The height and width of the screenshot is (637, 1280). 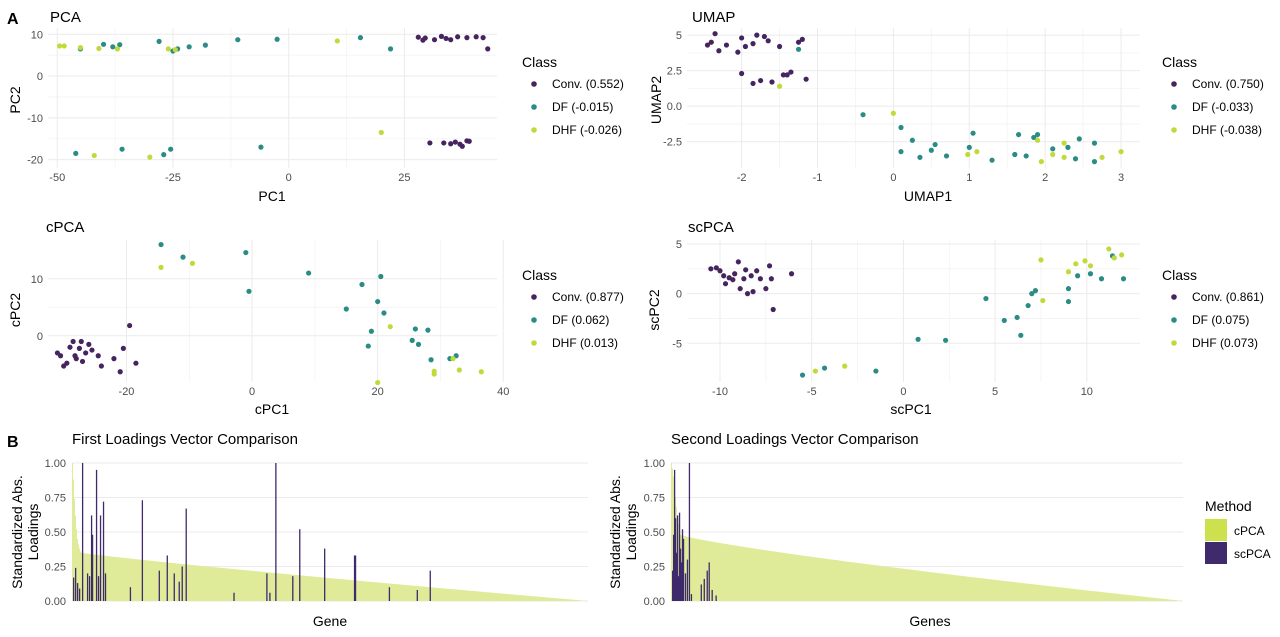 I want to click on legend-label-df: DF (0.075), so click(x=1220, y=320).